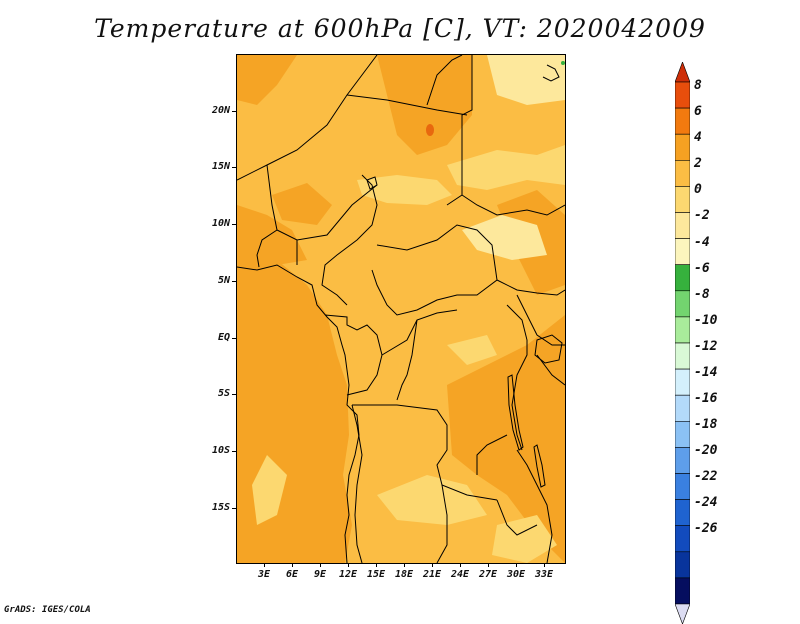 The width and height of the screenshot is (800, 624). What do you see at coordinates (376, 574) in the screenshot?
I see `lon-tick-label: 15E` at bounding box center [376, 574].